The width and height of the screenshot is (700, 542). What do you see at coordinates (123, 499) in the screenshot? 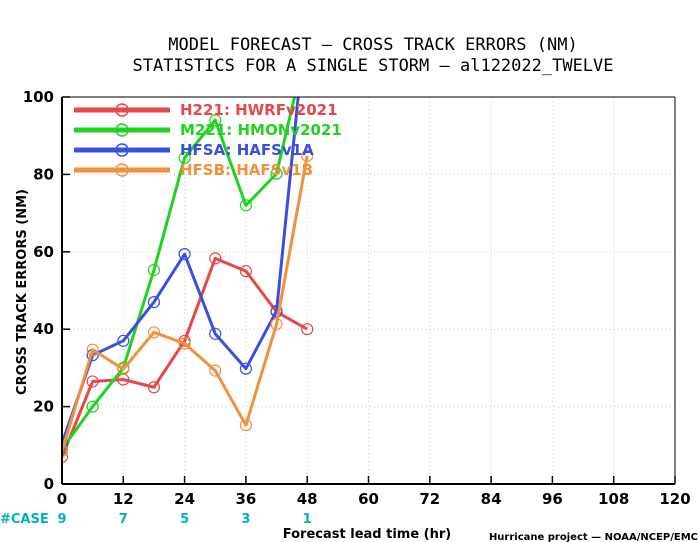
I see `x-tick-label: 12` at bounding box center [123, 499].